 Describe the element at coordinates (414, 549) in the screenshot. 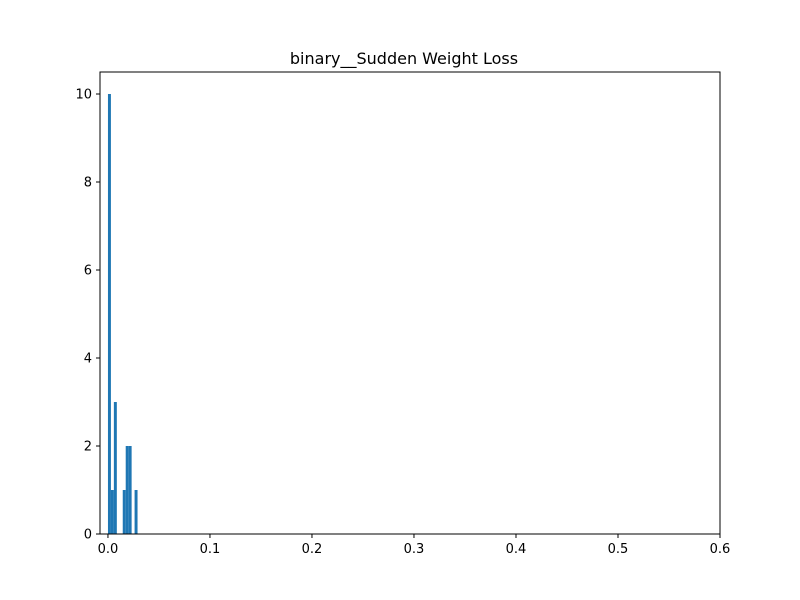

I see `x-tick-label: 0.3` at that location.